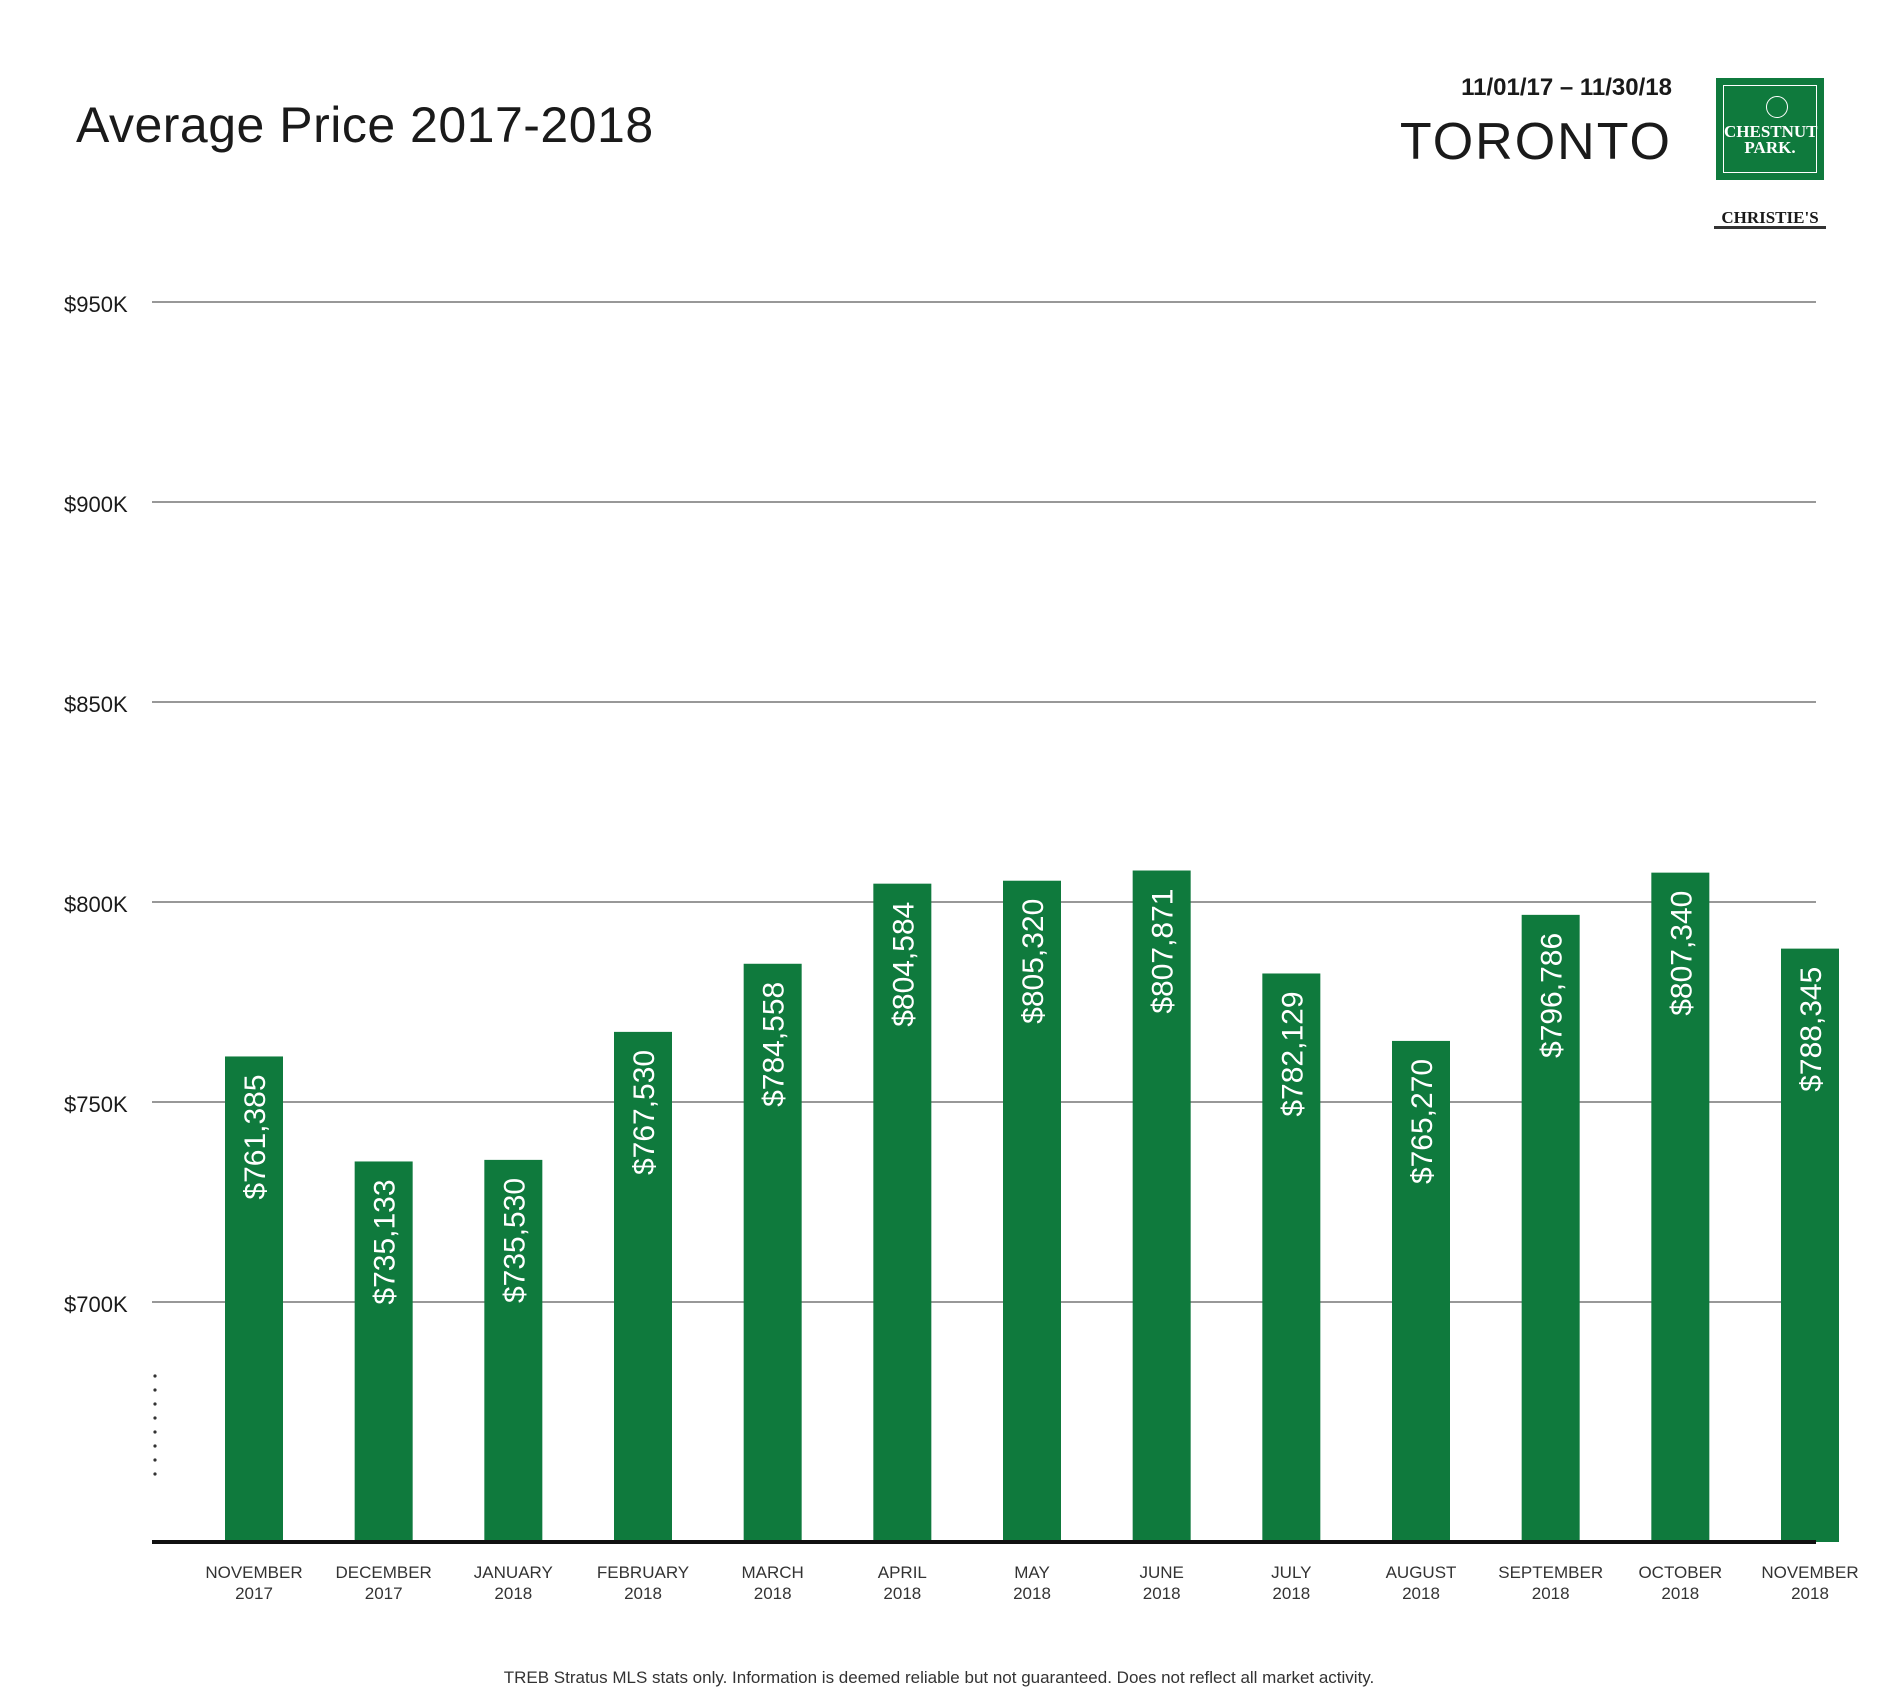  Describe the element at coordinates (96, 1104) in the screenshot. I see `y-tick-label: $750K` at that location.